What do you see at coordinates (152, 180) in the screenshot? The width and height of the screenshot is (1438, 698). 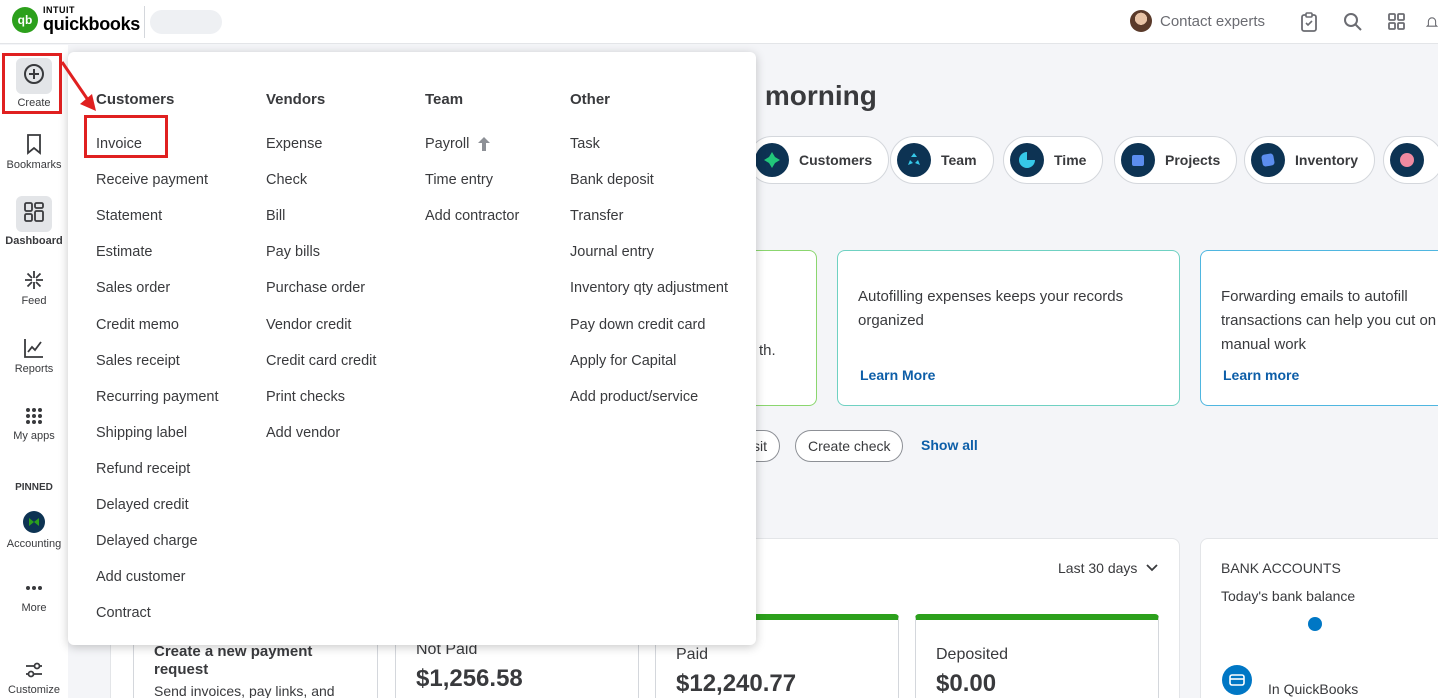 I see `menu-item-receive-payment: Receive payment` at bounding box center [152, 180].